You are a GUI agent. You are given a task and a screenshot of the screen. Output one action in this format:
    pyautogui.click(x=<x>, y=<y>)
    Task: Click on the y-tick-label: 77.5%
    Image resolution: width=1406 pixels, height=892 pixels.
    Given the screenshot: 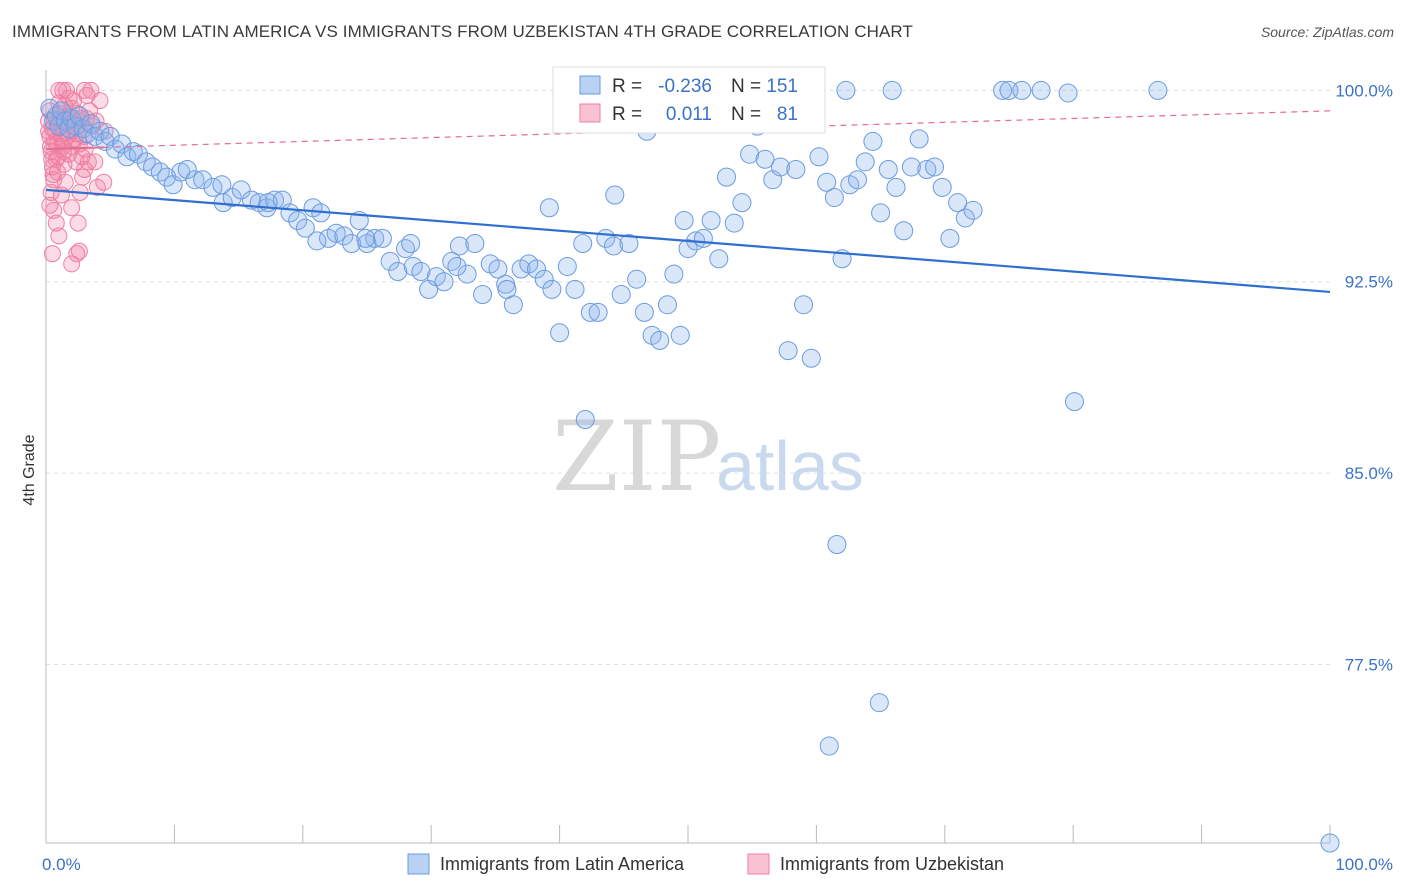 What is the action you would take?
    pyautogui.click(x=1369, y=664)
    